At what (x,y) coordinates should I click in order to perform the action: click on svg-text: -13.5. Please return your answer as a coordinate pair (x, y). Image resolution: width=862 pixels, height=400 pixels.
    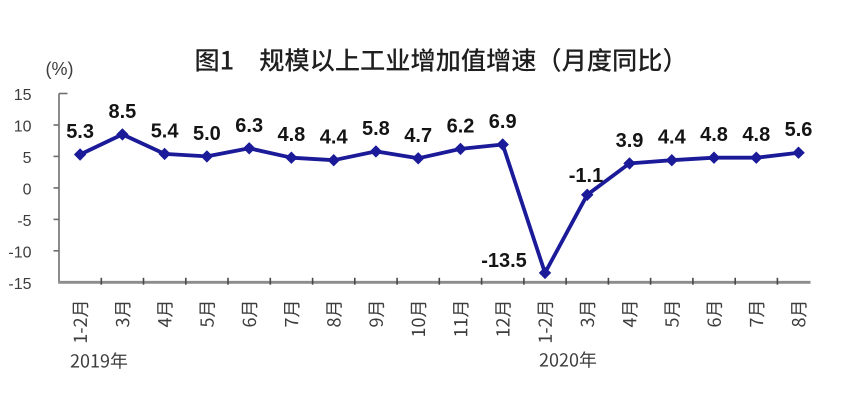
    Looking at the image, I should click on (504, 261).